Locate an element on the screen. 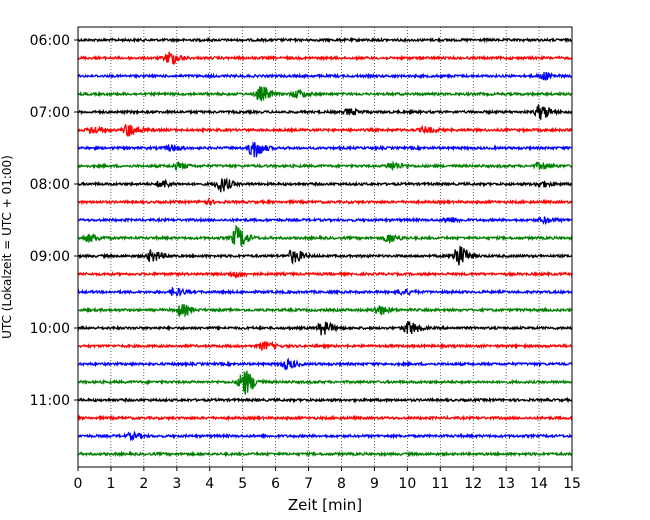 The width and height of the screenshot is (650, 520). x-tick-label: 14 is located at coordinates (539, 484).